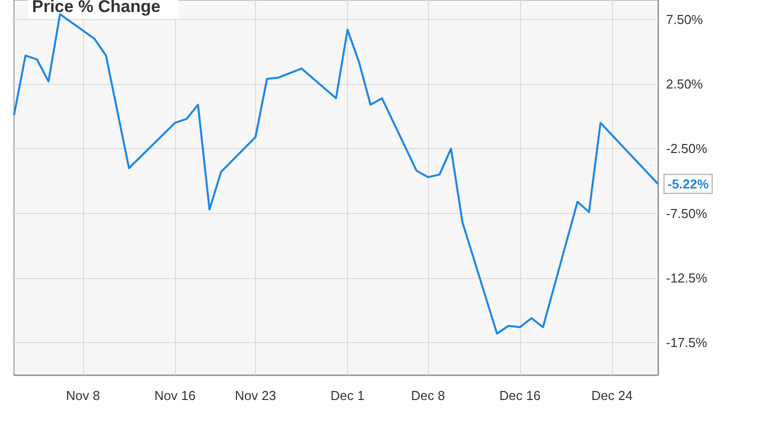 Image resolution: width=764 pixels, height=432 pixels. What do you see at coordinates (96, 8) in the screenshot?
I see `chart-title: Price % Change` at bounding box center [96, 8].